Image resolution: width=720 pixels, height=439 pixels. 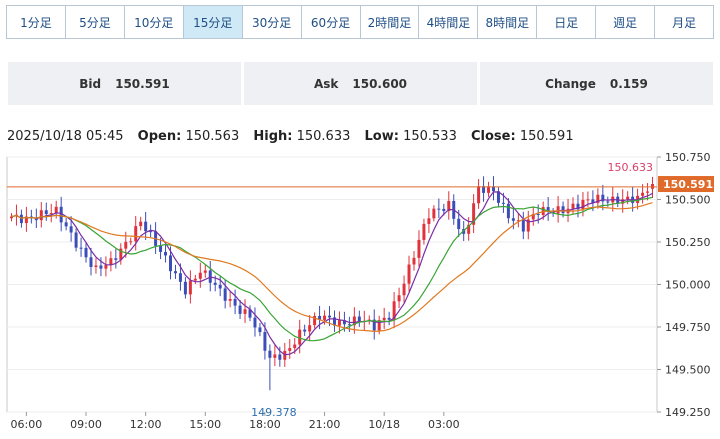 I want to click on tab-6: 2時間足, so click(x=390, y=22).